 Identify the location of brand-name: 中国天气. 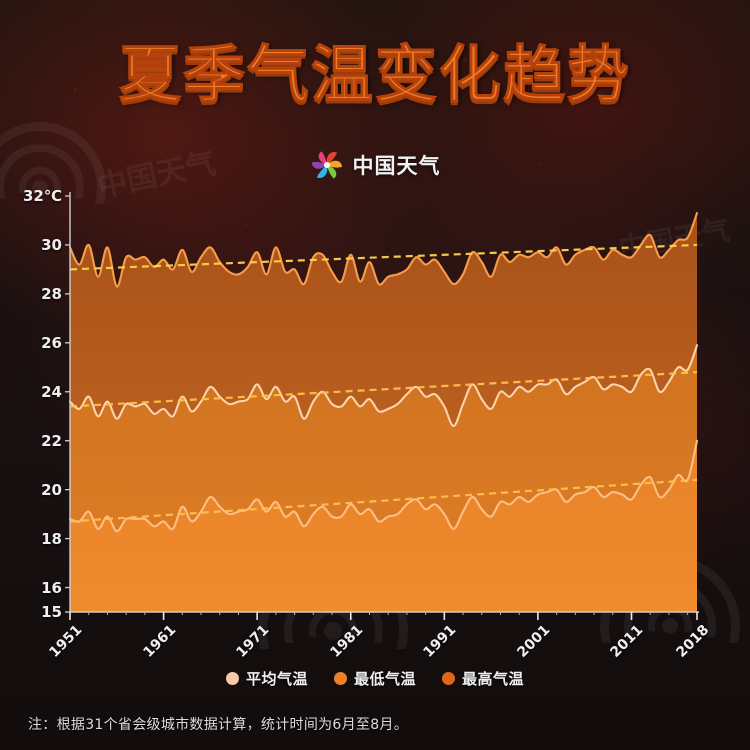
(396, 166).